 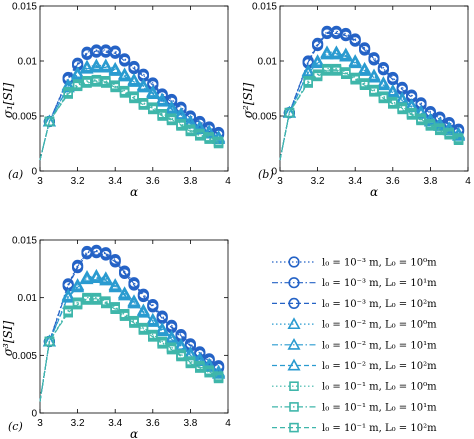 I want to click on legend-entry: l₀ = 10⁻¹ m, L₀ = 10¹m, so click(x=354, y=407).